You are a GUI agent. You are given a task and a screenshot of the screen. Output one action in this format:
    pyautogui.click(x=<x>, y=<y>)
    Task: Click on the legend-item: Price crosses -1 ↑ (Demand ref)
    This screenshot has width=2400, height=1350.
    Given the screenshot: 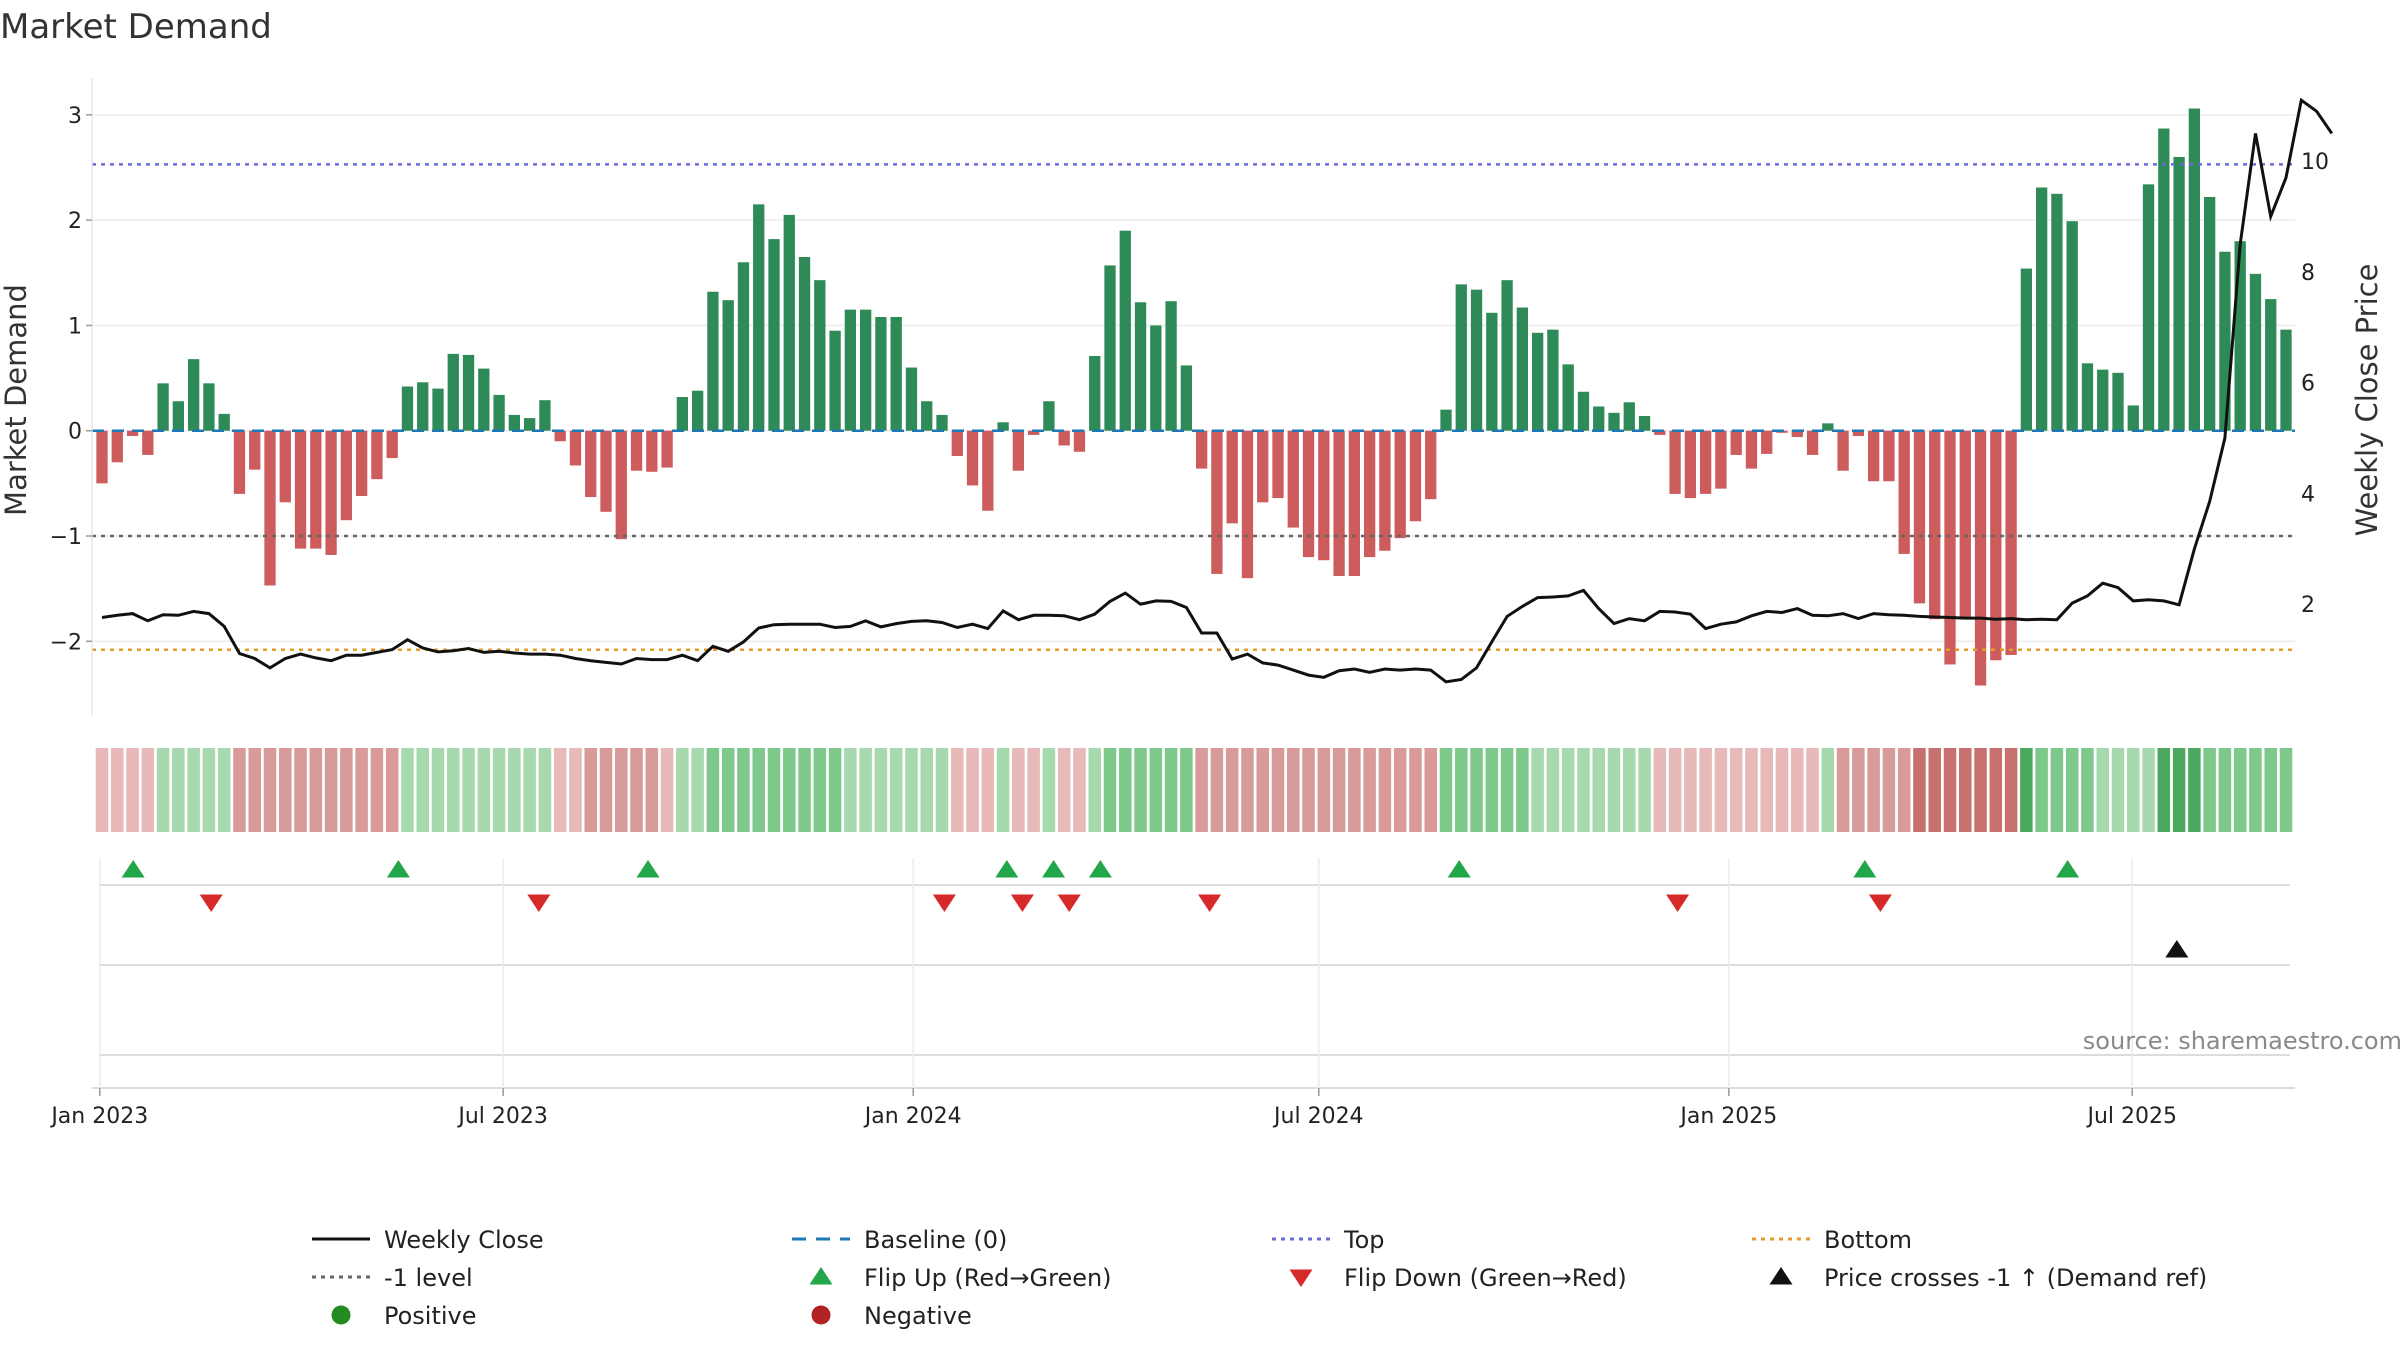 What is the action you would take?
    pyautogui.click(x=1988, y=1278)
    